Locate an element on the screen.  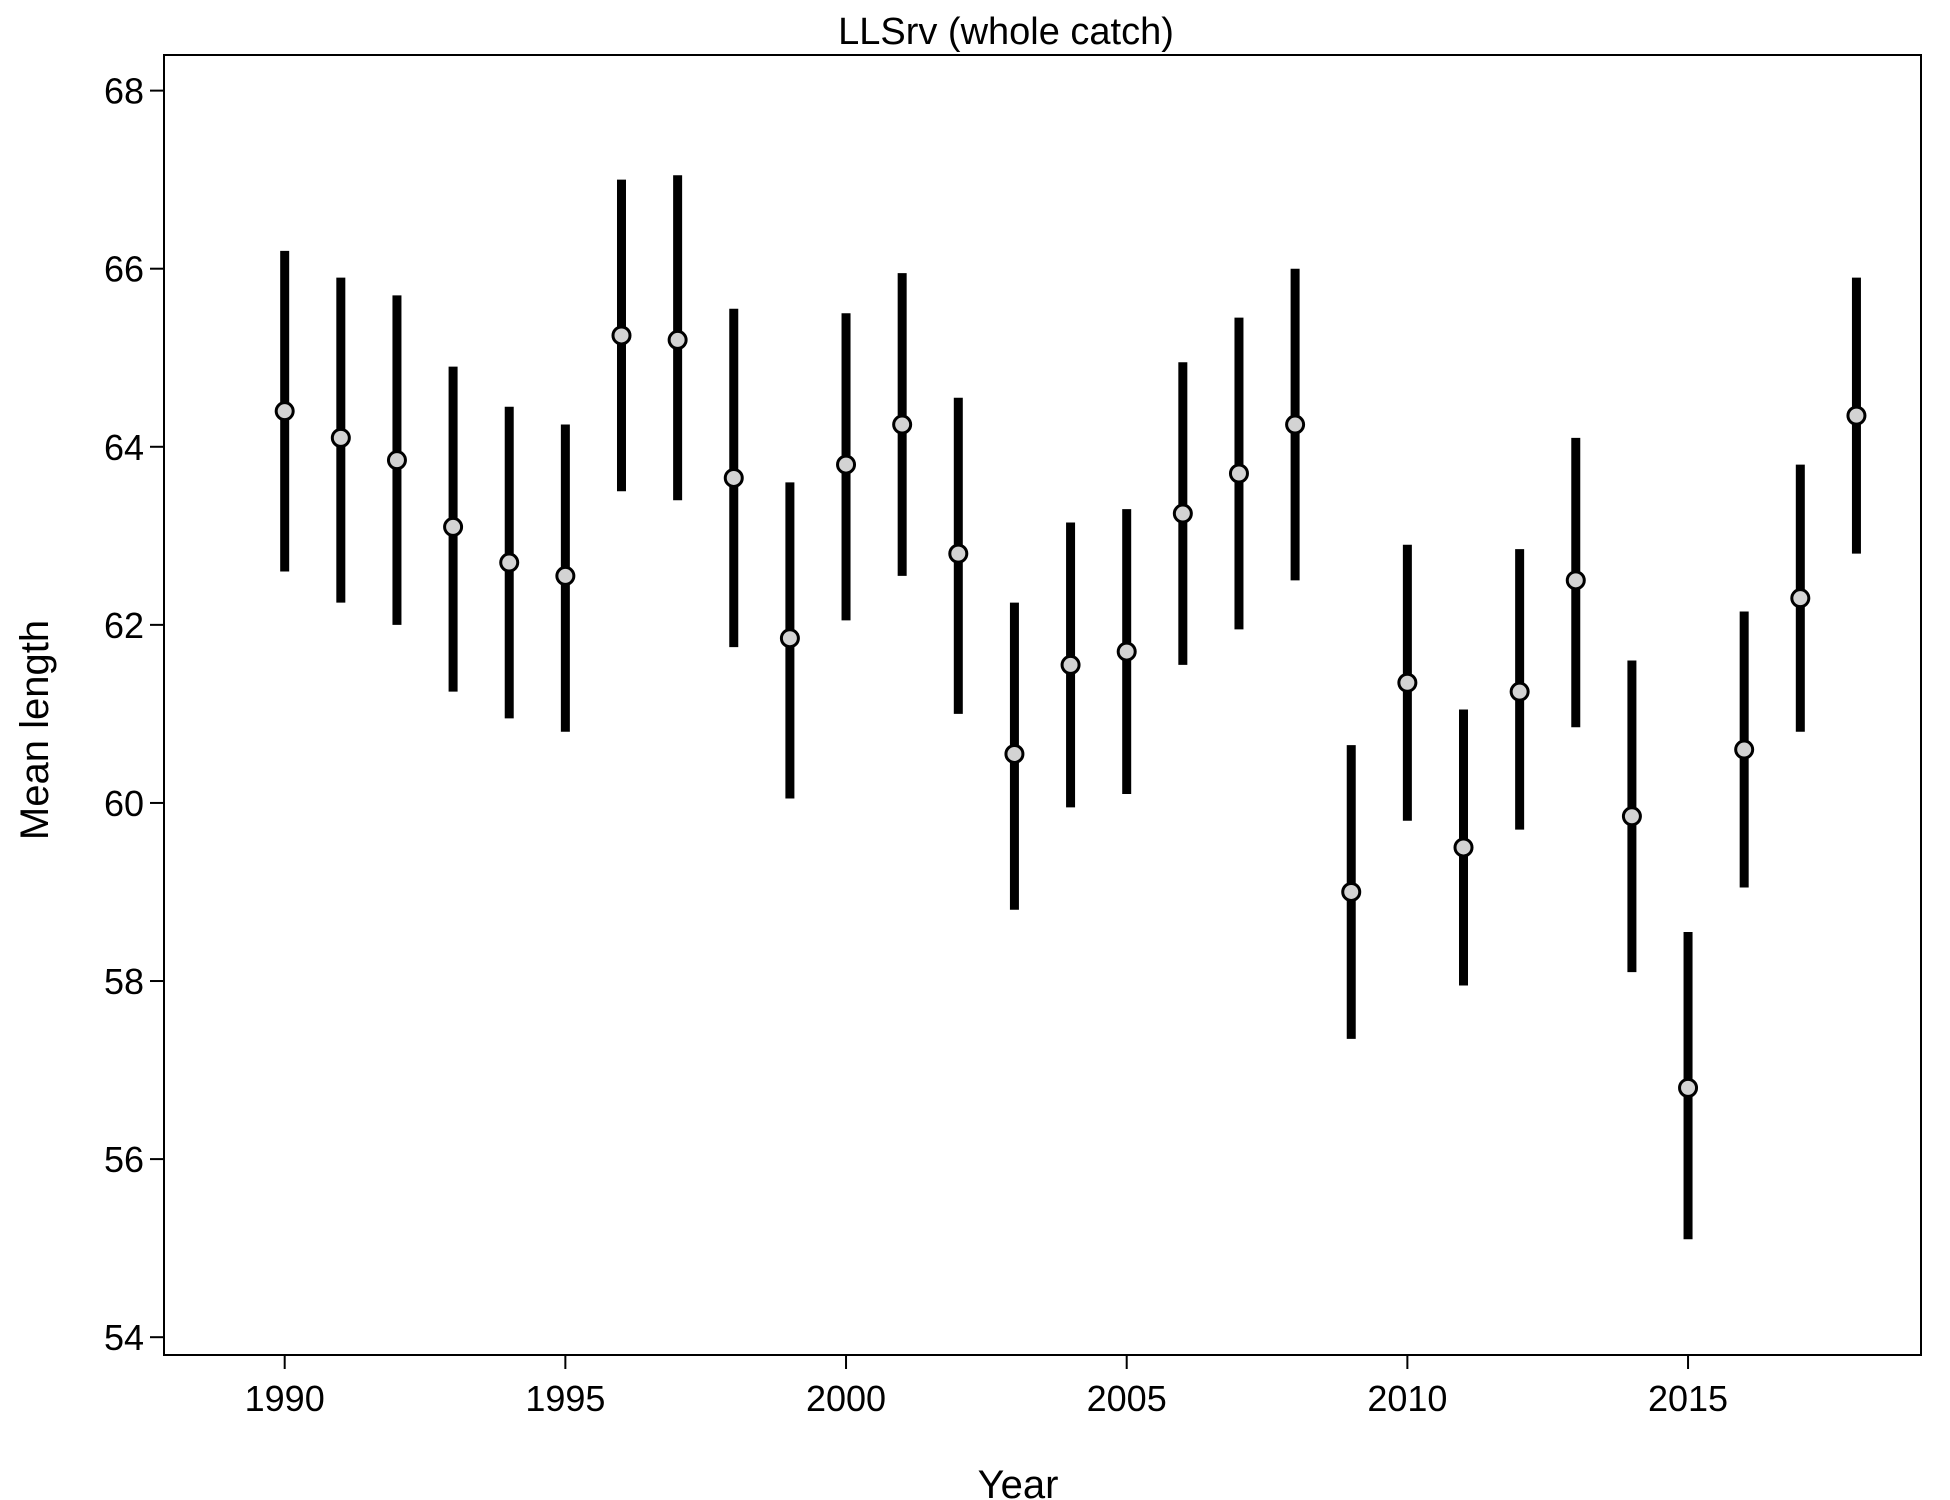
y-tick-label: 64 is located at coordinates (124, 447).